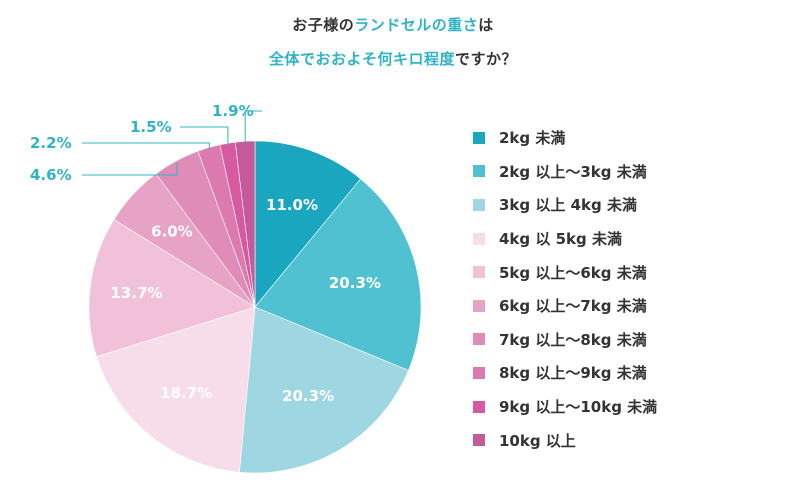 This screenshot has width=786, height=485. What do you see at coordinates (486, 59) in the screenshot?
I see `title-part: ですか？` at bounding box center [486, 59].